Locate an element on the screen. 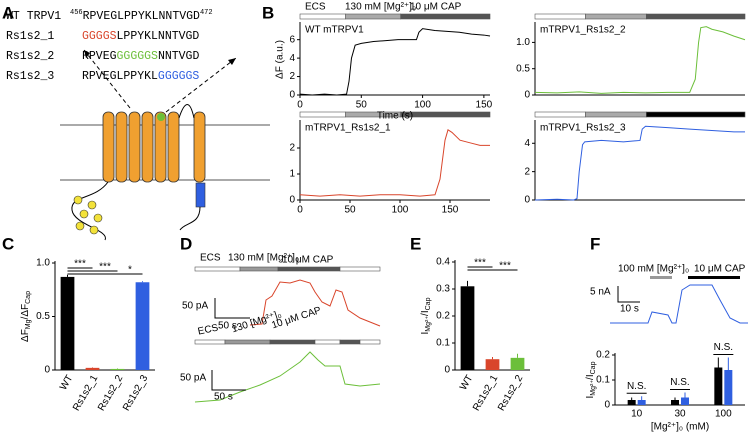 This screenshot has width=754, height=443. x-tick-label: 0 is located at coordinates (300, 210).